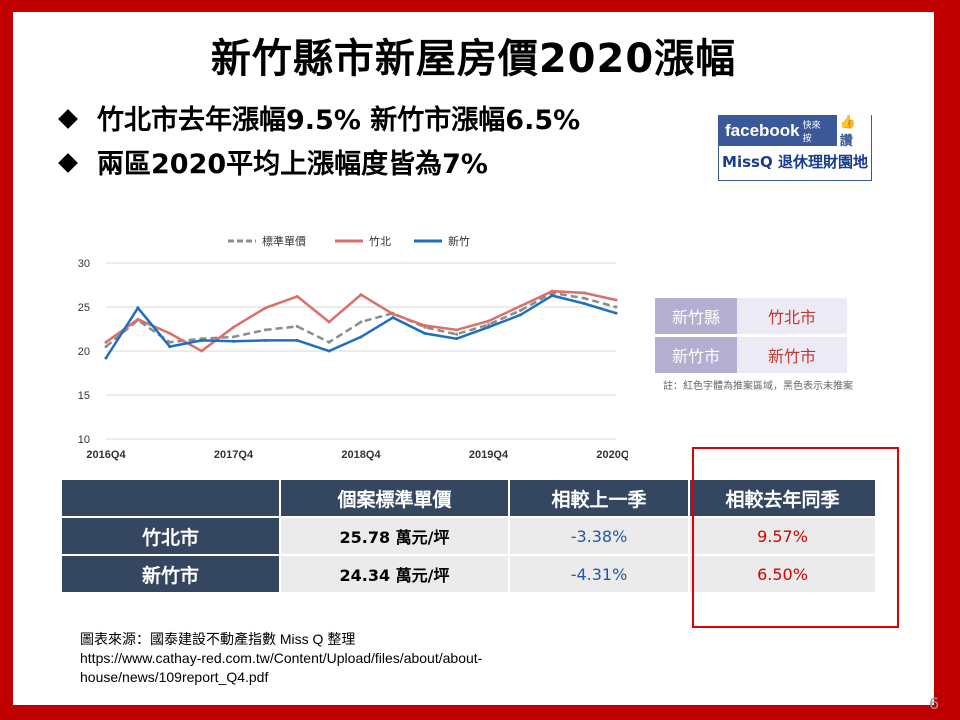 The height and width of the screenshot is (720, 960). Describe the element at coordinates (106, 455) in the screenshot. I see `x-tick-label: 2016Q4` at that location.